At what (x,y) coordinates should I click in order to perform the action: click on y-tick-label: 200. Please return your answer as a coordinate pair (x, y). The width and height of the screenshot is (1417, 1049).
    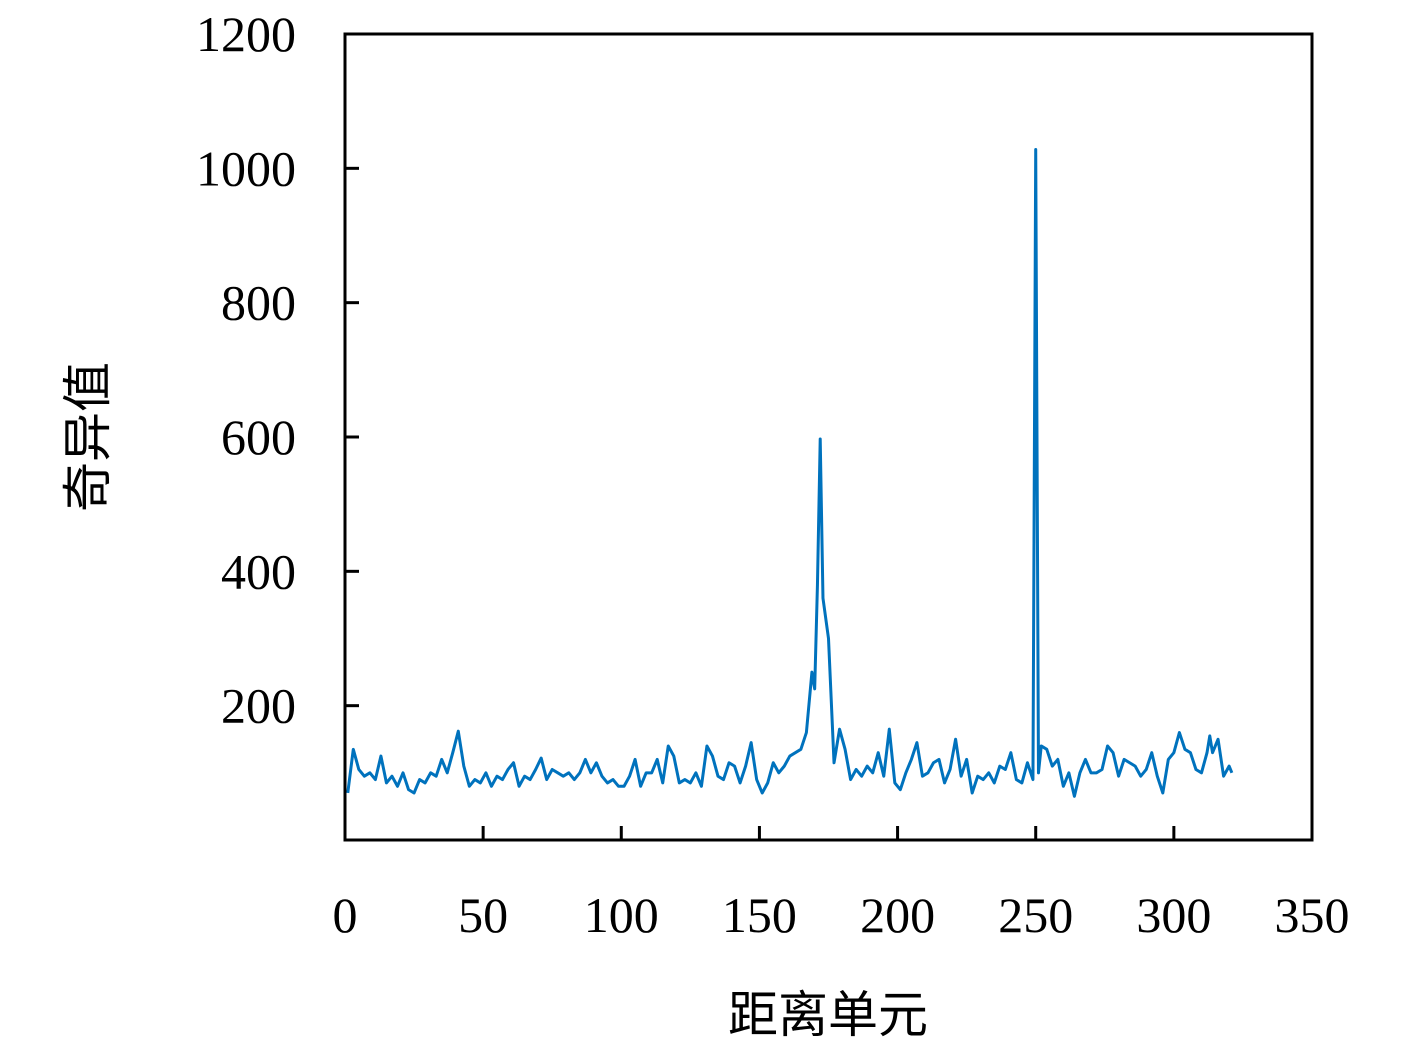
    Looking at the image, I should click on (258, 706).